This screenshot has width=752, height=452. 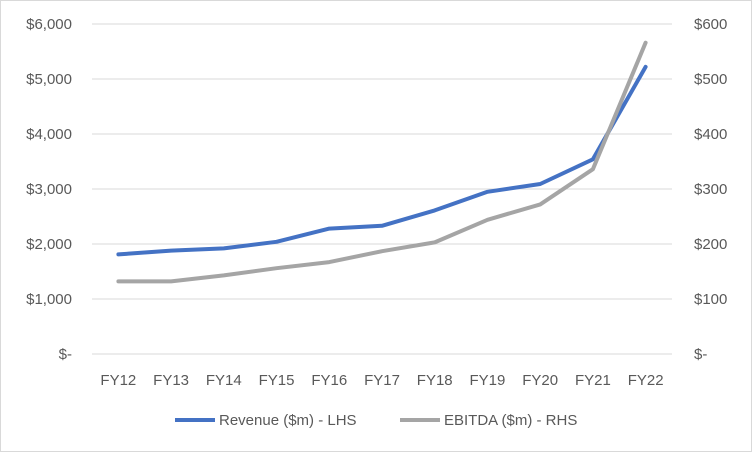 What do you see at coordinates (700, 354) in the screenshot?
I see `right-tick-label: $-` at bounding box center [700, 354].